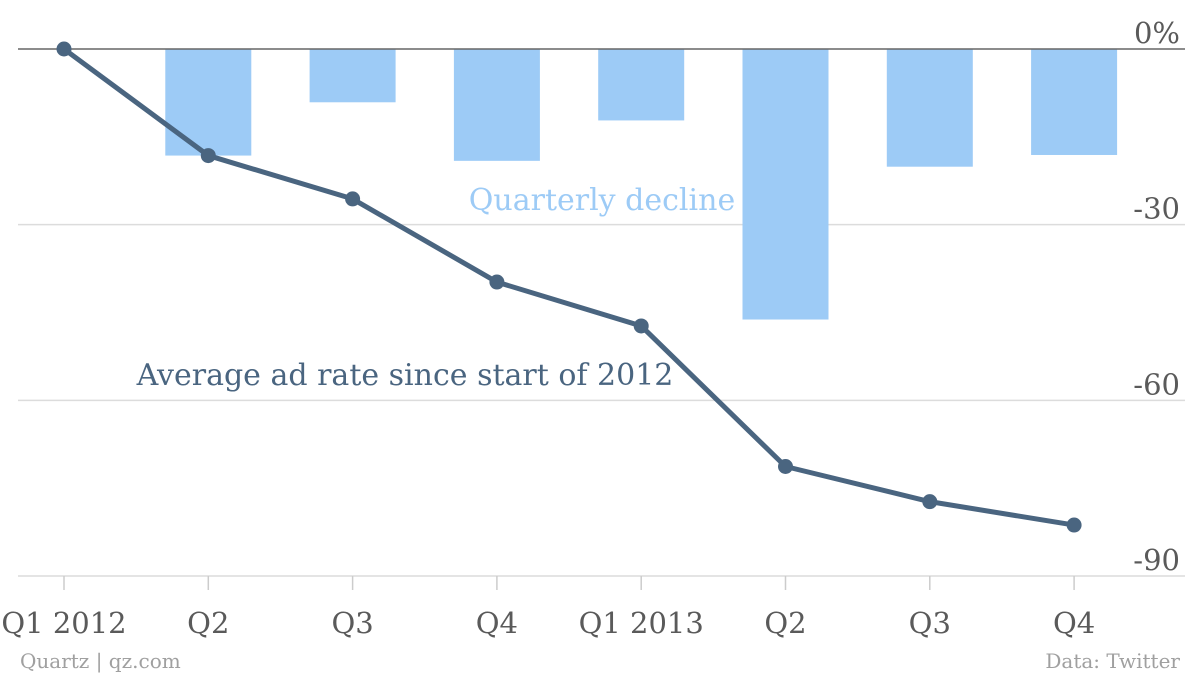  What do you see at coordinates (1156, 384) in the screenshot?
I see `y-tick-label: -60` at bounding box center [1156, 384].